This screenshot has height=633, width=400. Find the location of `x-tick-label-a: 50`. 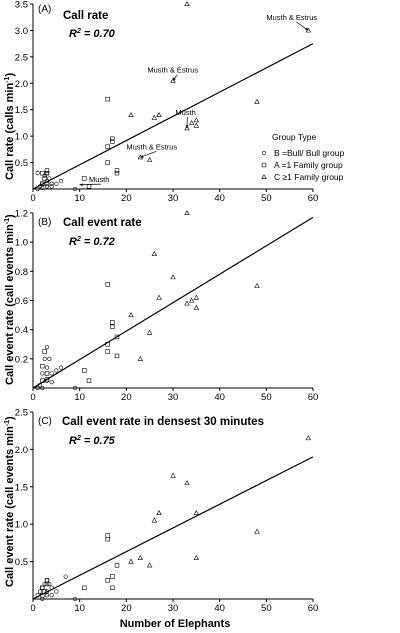

x-tick-label-a: 50 is located at coordinates (266, 198).